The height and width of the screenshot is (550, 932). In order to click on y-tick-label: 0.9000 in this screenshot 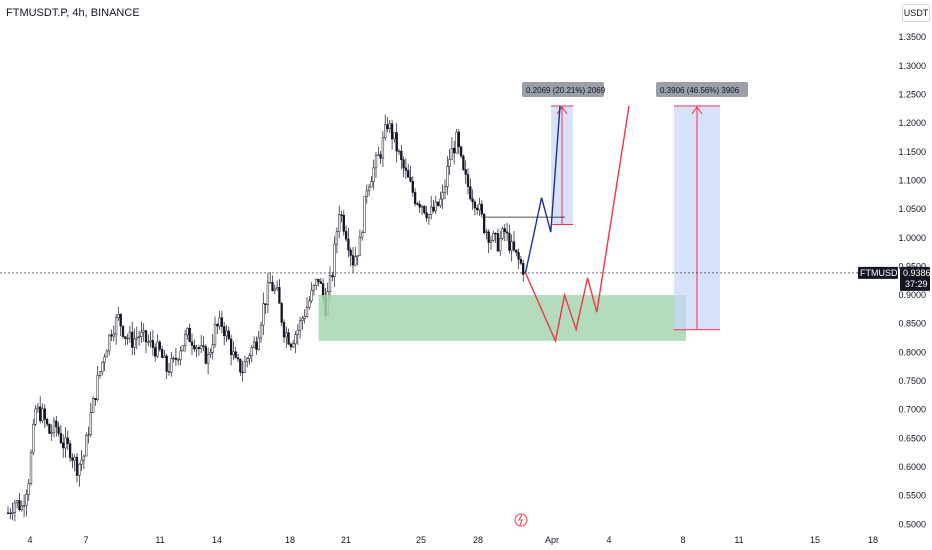, I will do `click(912, 295)`.